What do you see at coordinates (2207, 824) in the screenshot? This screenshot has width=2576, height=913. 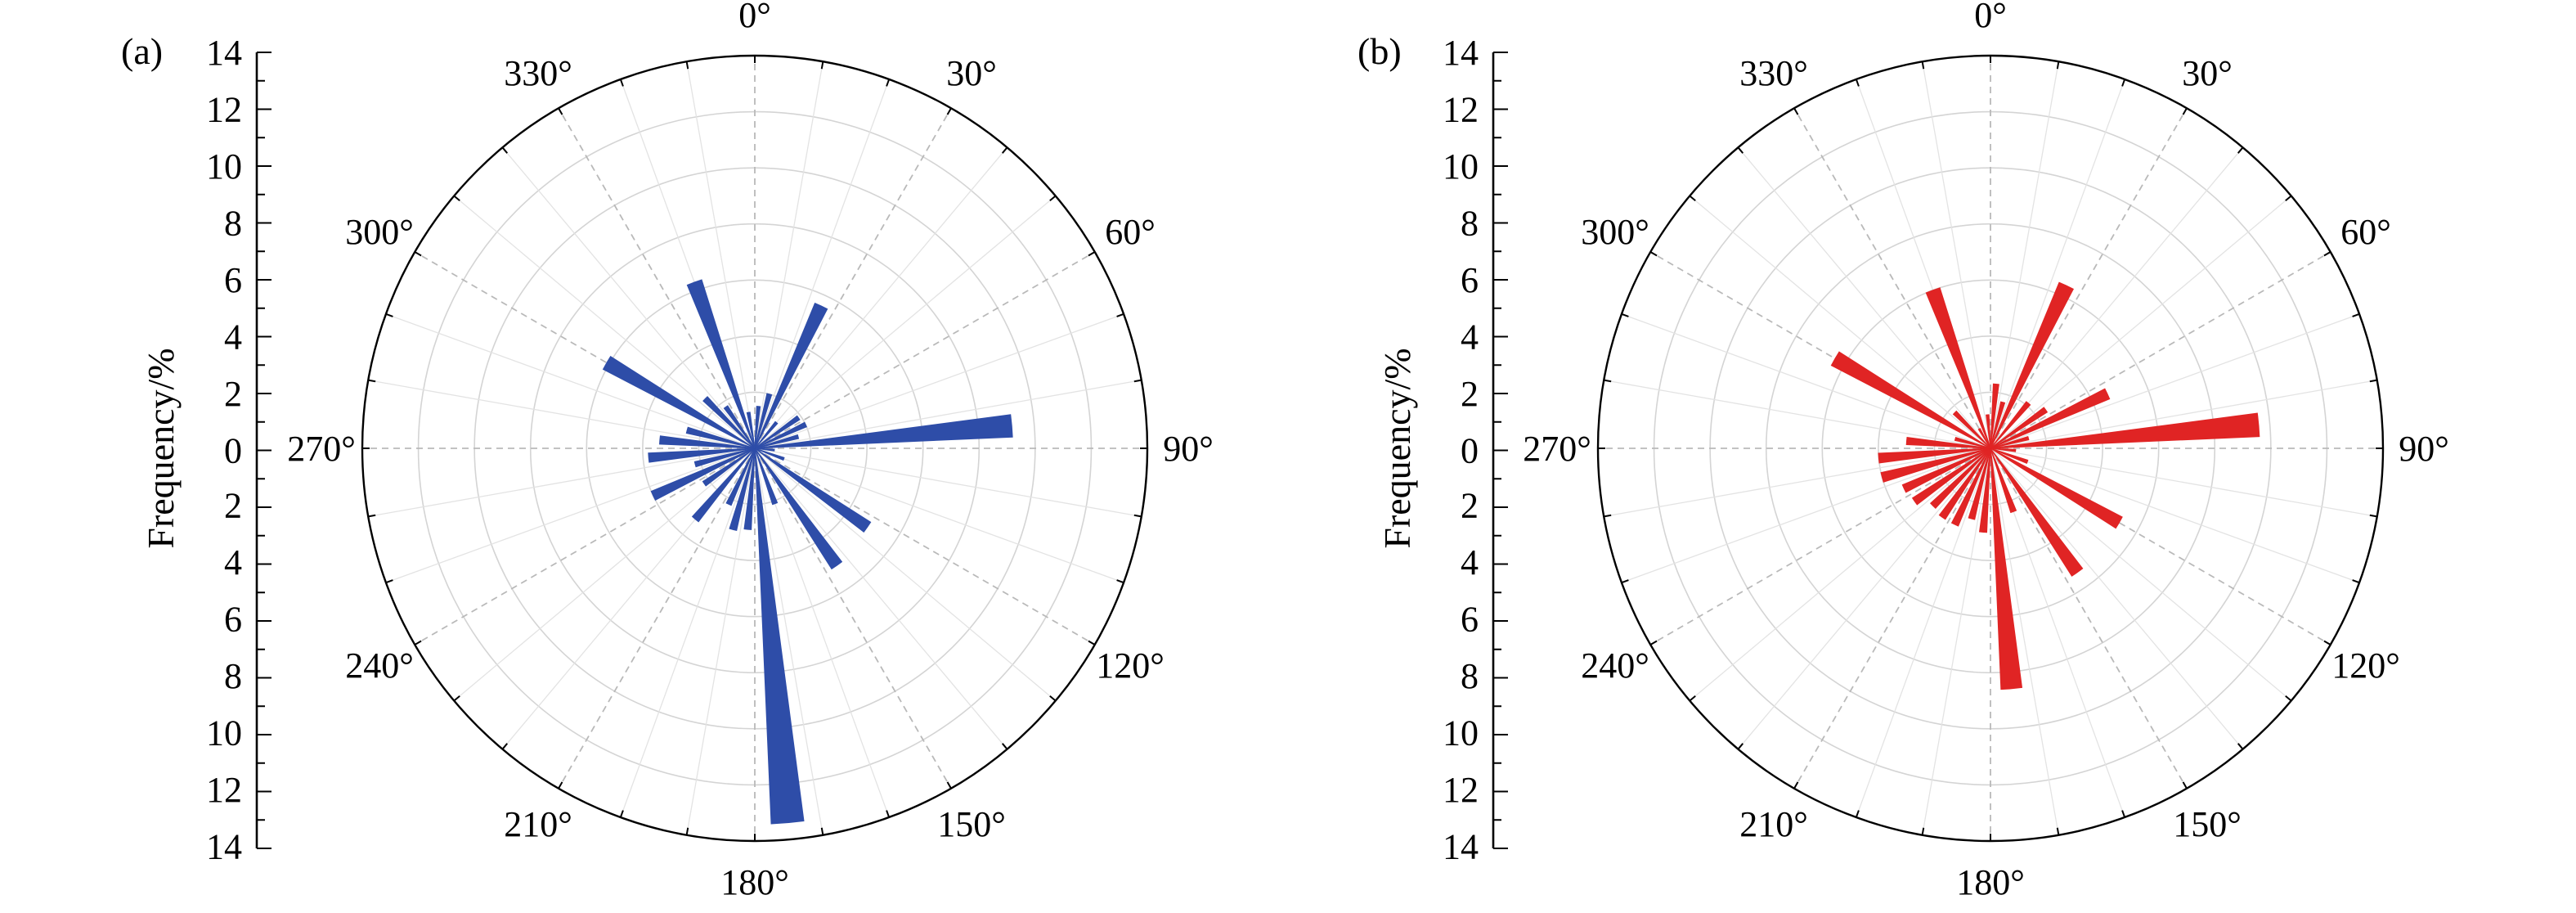 I see `angle-label: 150°` at bounding box center [2207, 824].